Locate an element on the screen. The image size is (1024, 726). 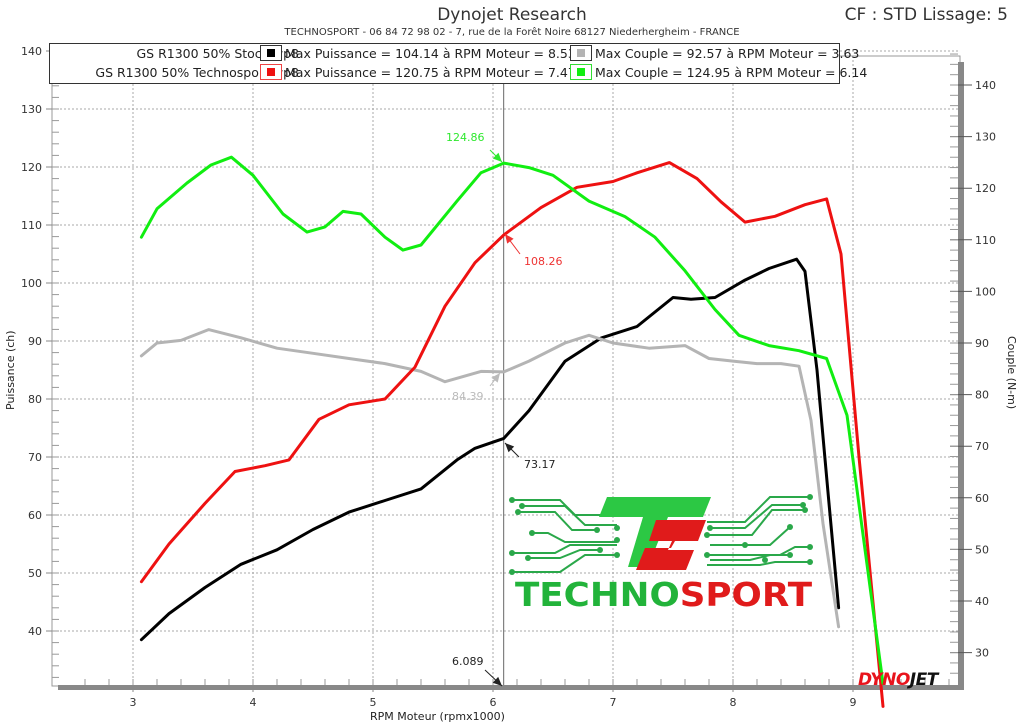
svg-text: 6 is located at coordinates (493, 702).